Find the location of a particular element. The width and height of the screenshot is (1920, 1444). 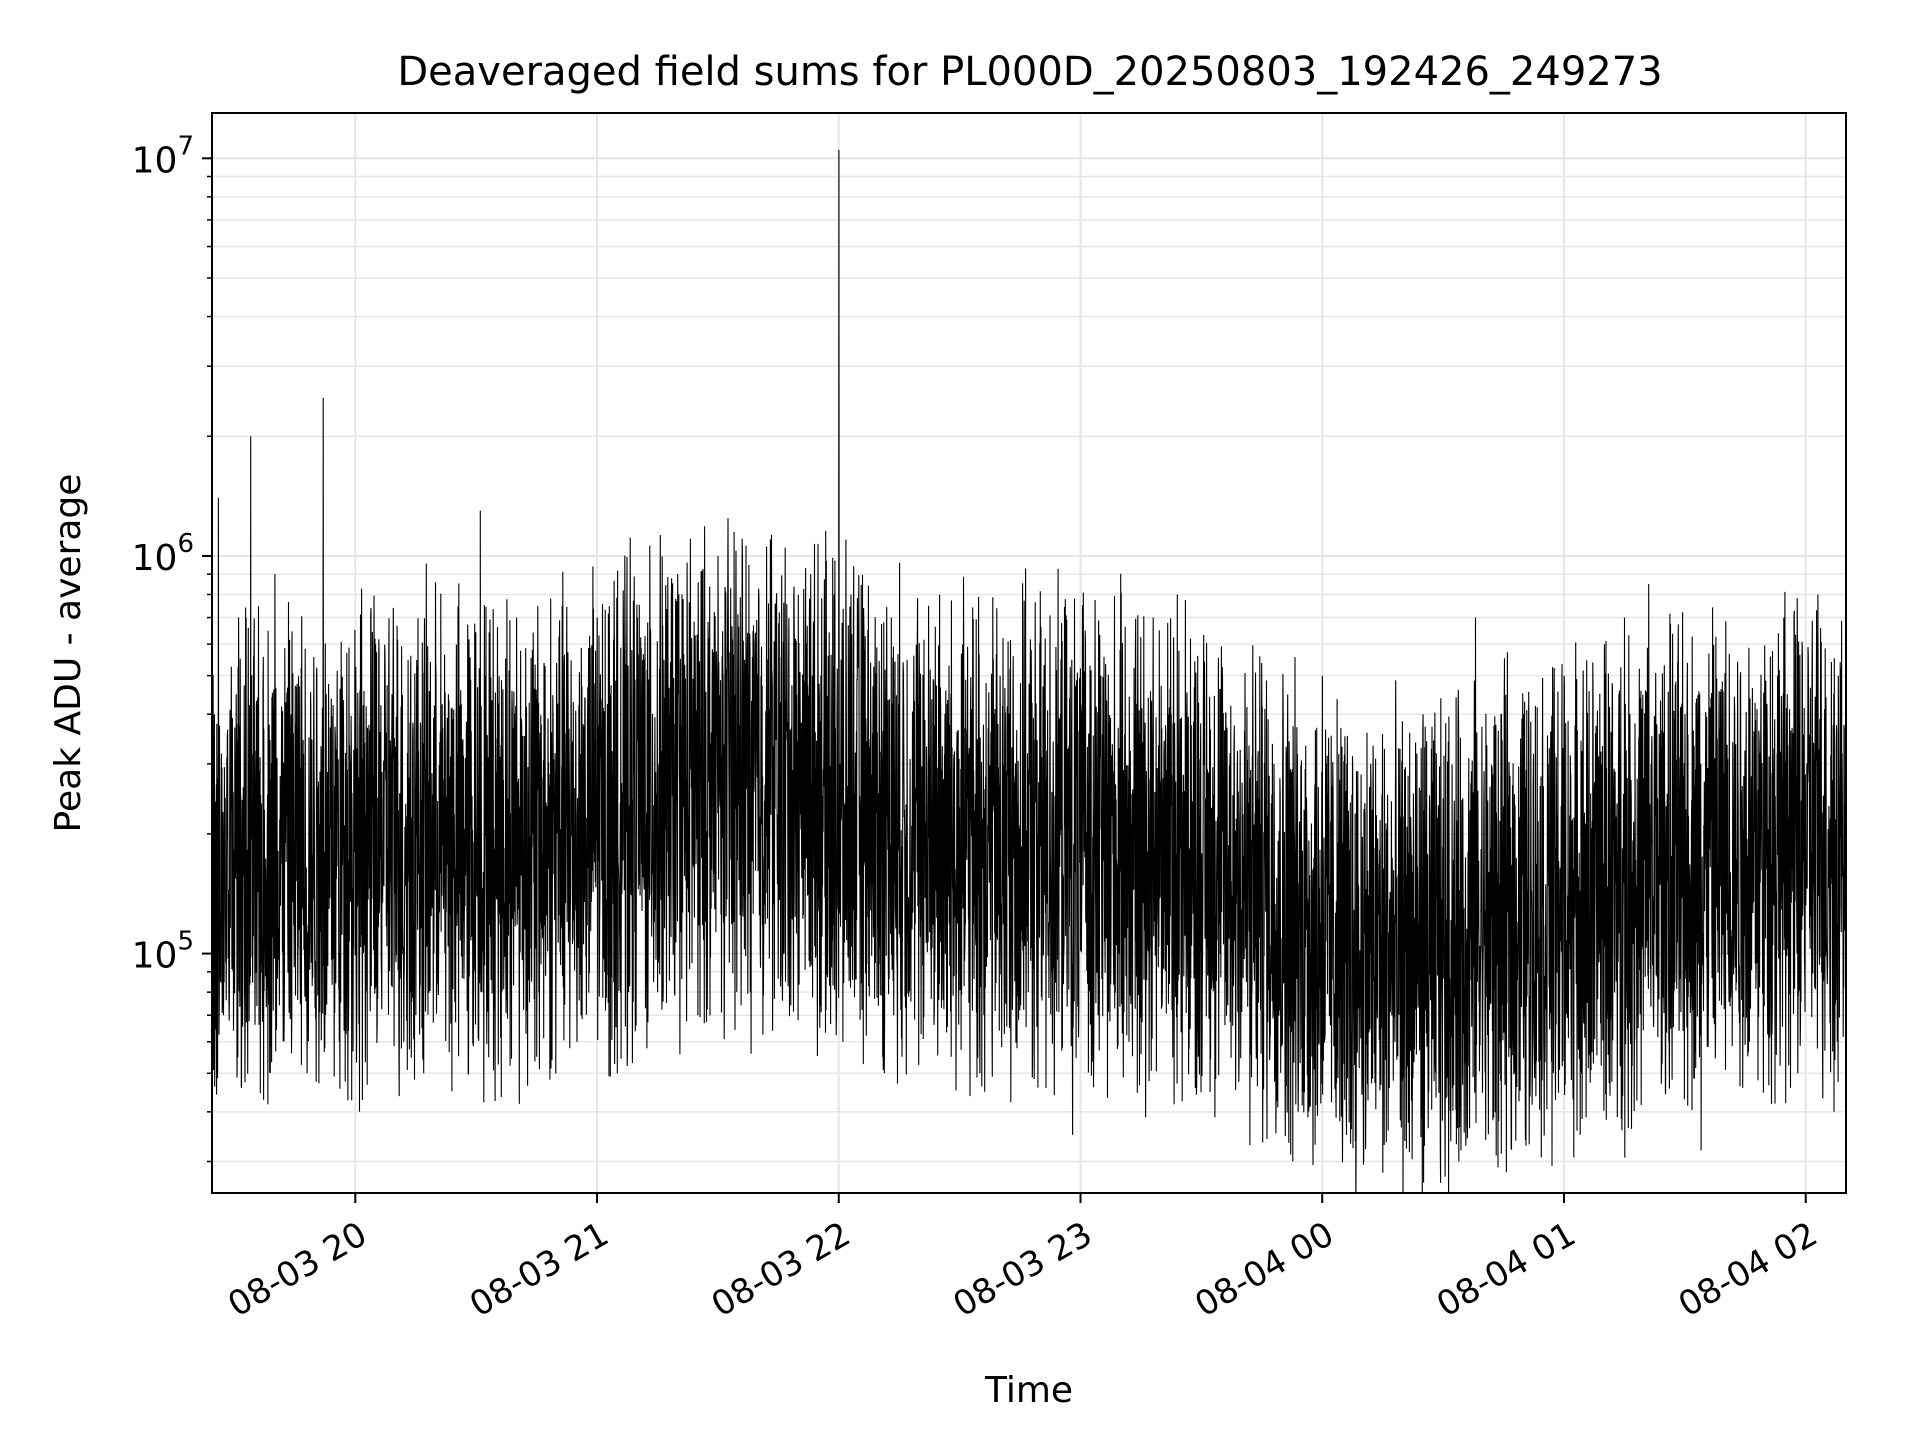

y-tick-label: 10⁷ is located at coordinates (163, 156).